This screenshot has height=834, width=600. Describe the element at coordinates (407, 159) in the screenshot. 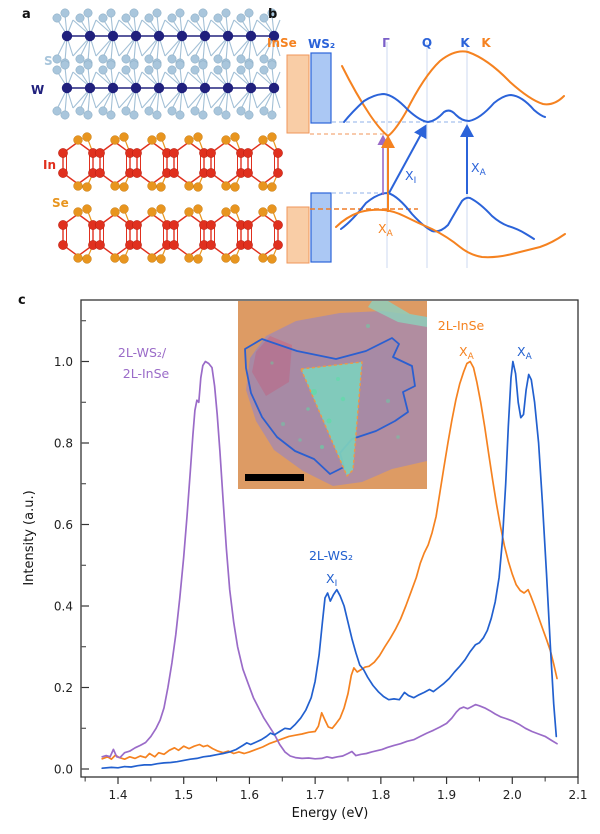

I see `blue-xi-arrow` at that location.